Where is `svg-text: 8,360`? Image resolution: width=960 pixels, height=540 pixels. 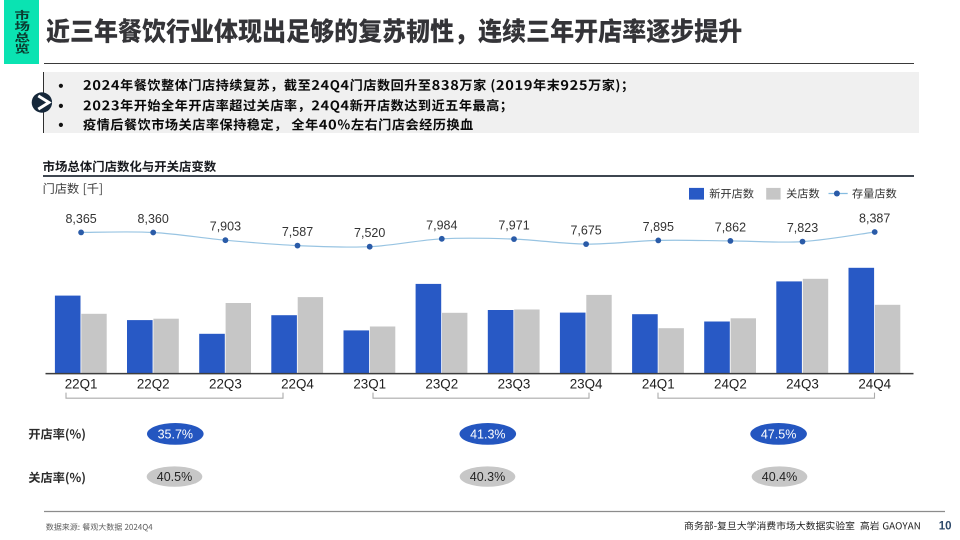 svg-text: 8,360 is located at coordinates (153, 219).